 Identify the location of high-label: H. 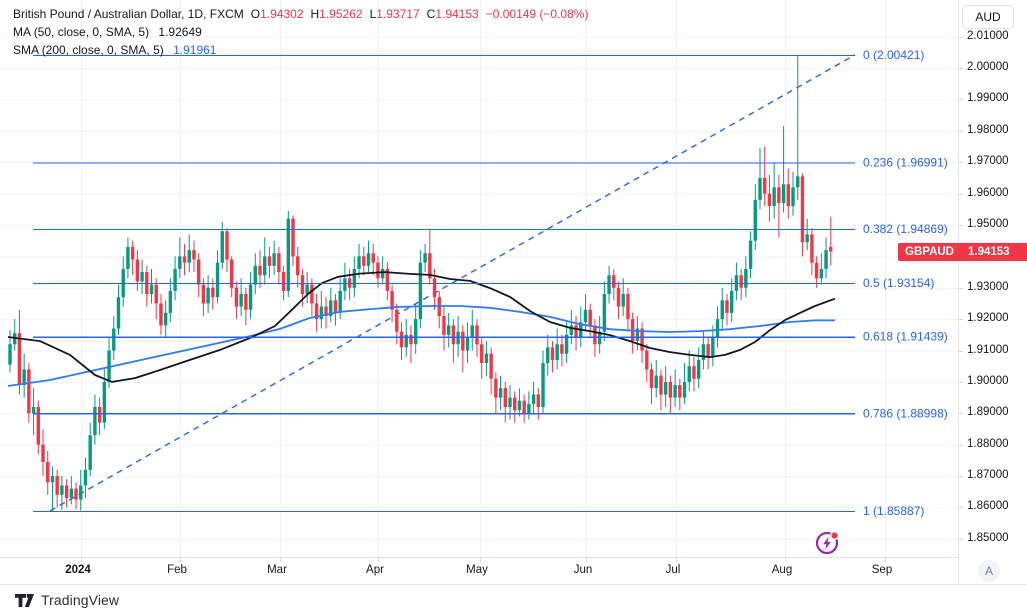
(315, 14).